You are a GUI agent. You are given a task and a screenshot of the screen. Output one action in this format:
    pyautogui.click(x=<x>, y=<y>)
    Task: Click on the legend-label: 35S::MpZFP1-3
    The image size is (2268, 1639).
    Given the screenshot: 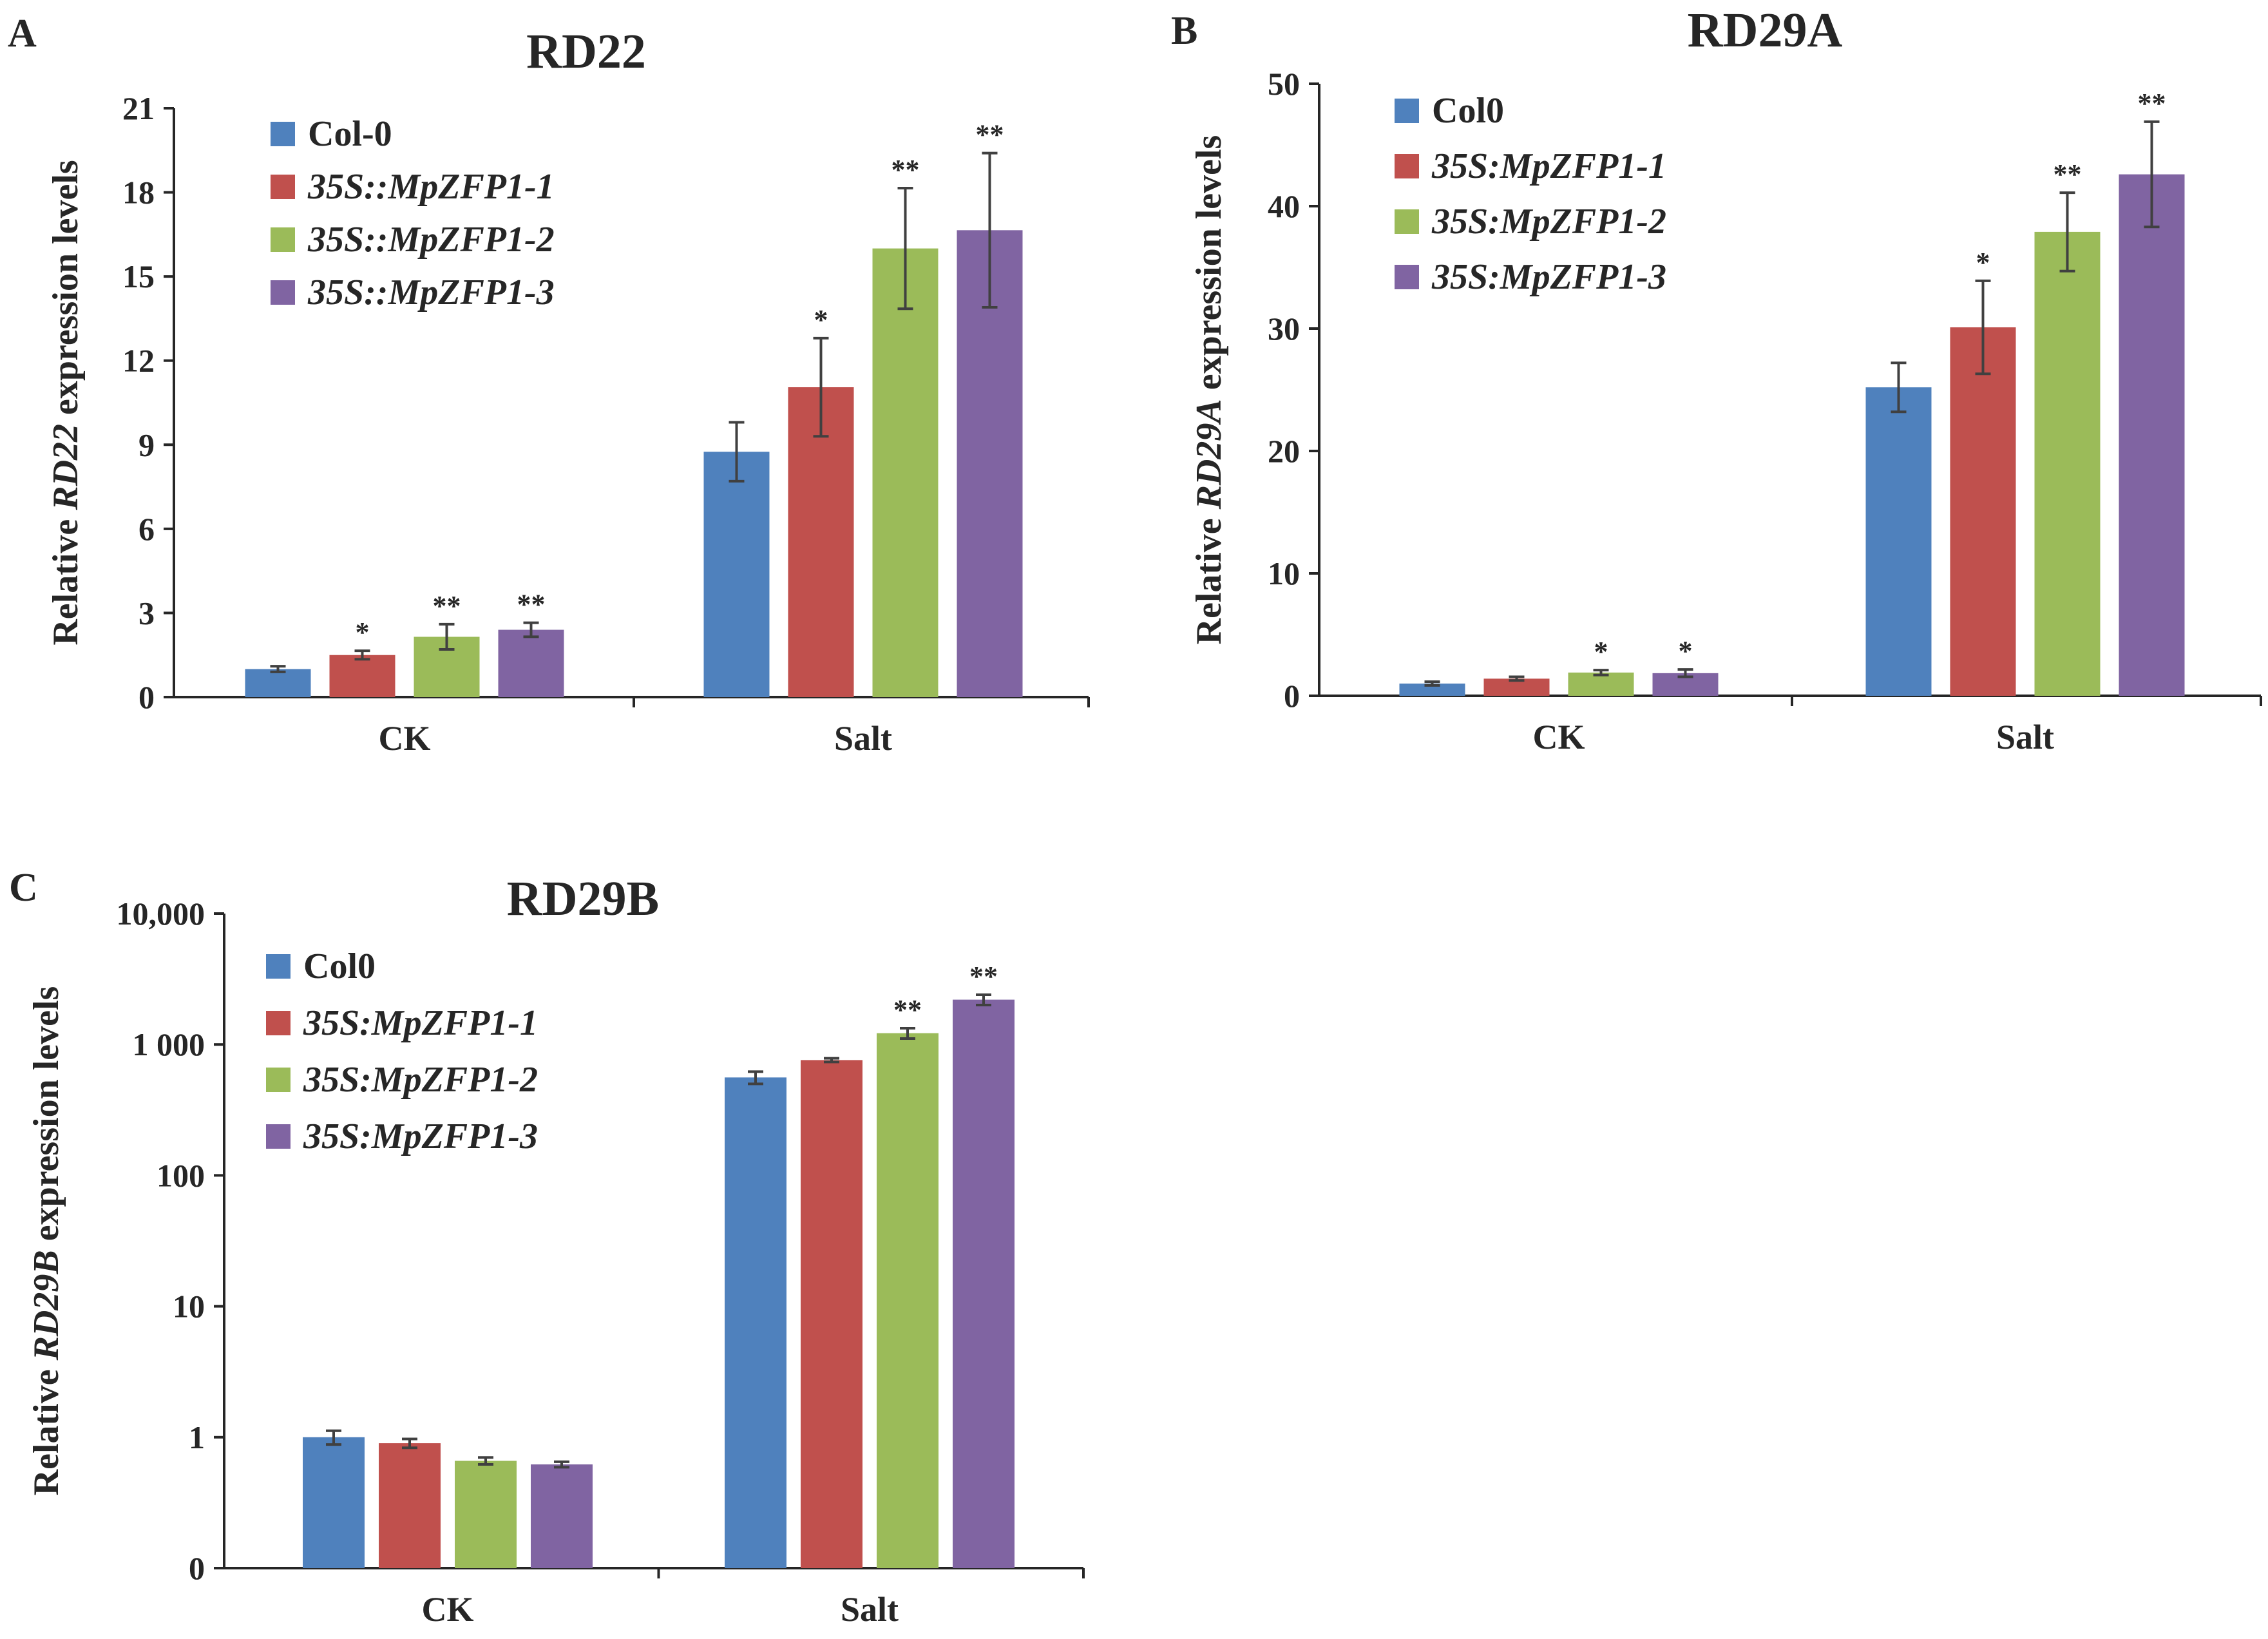 What is the action you would take?
    pyautogui.click(x=431, y=292)
    